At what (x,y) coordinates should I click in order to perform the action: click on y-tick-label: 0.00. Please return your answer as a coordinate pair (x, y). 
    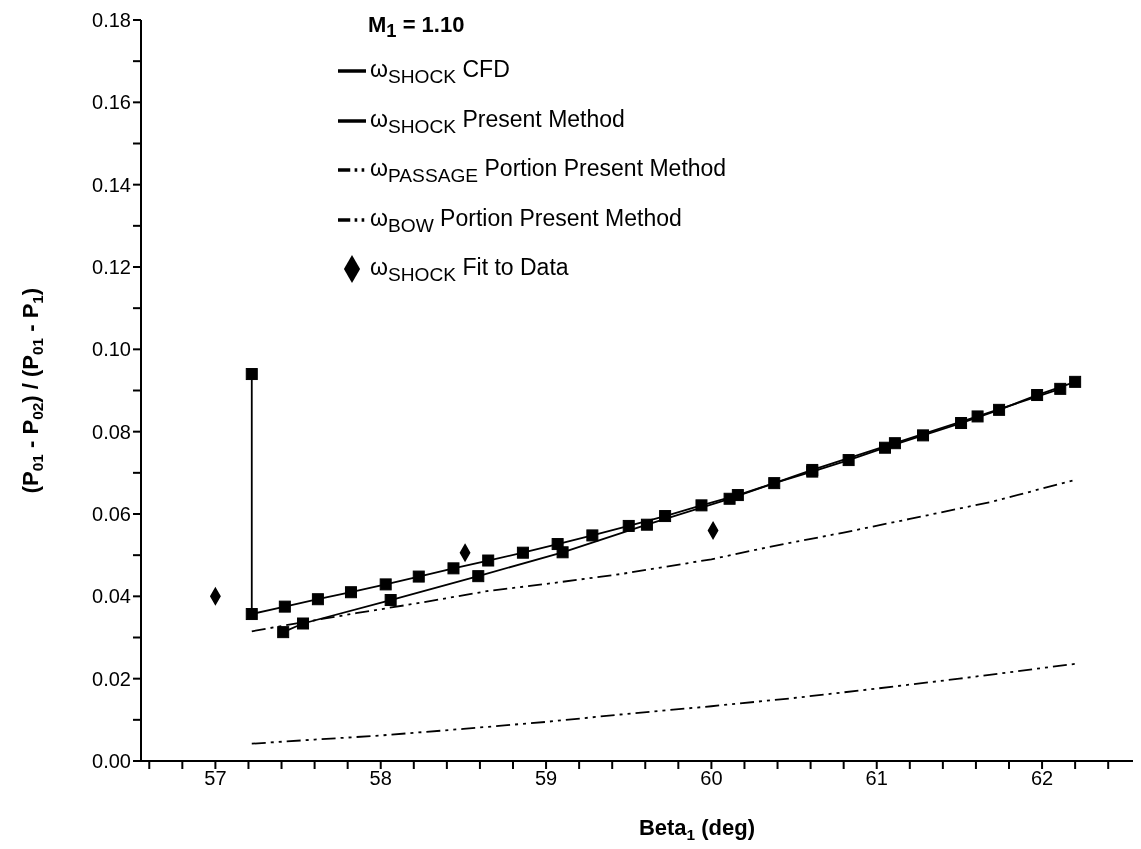
    Looking at the image, I should click on (111, 761).